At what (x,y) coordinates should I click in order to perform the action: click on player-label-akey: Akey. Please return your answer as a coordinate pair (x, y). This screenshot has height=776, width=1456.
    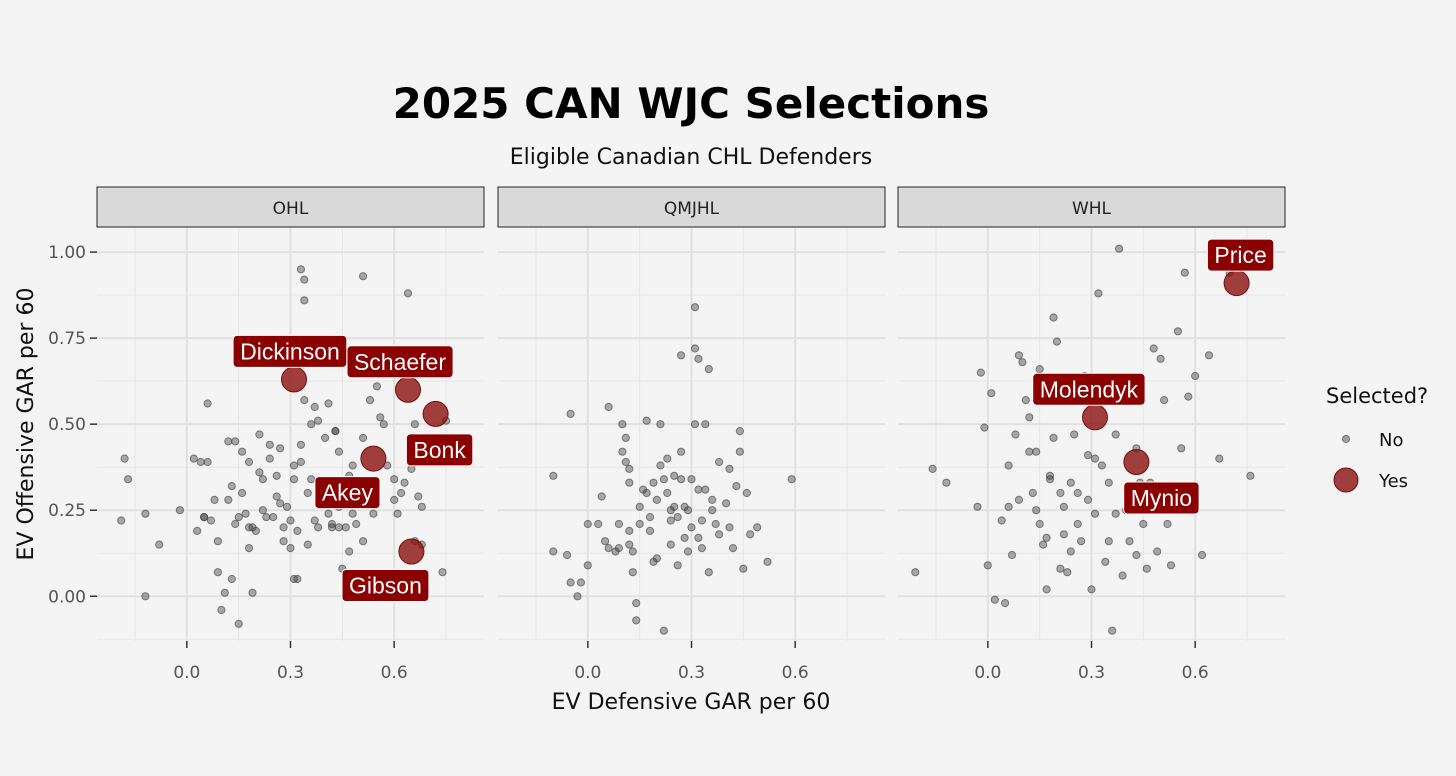
    Looking at the image, I should click on (347, 493).